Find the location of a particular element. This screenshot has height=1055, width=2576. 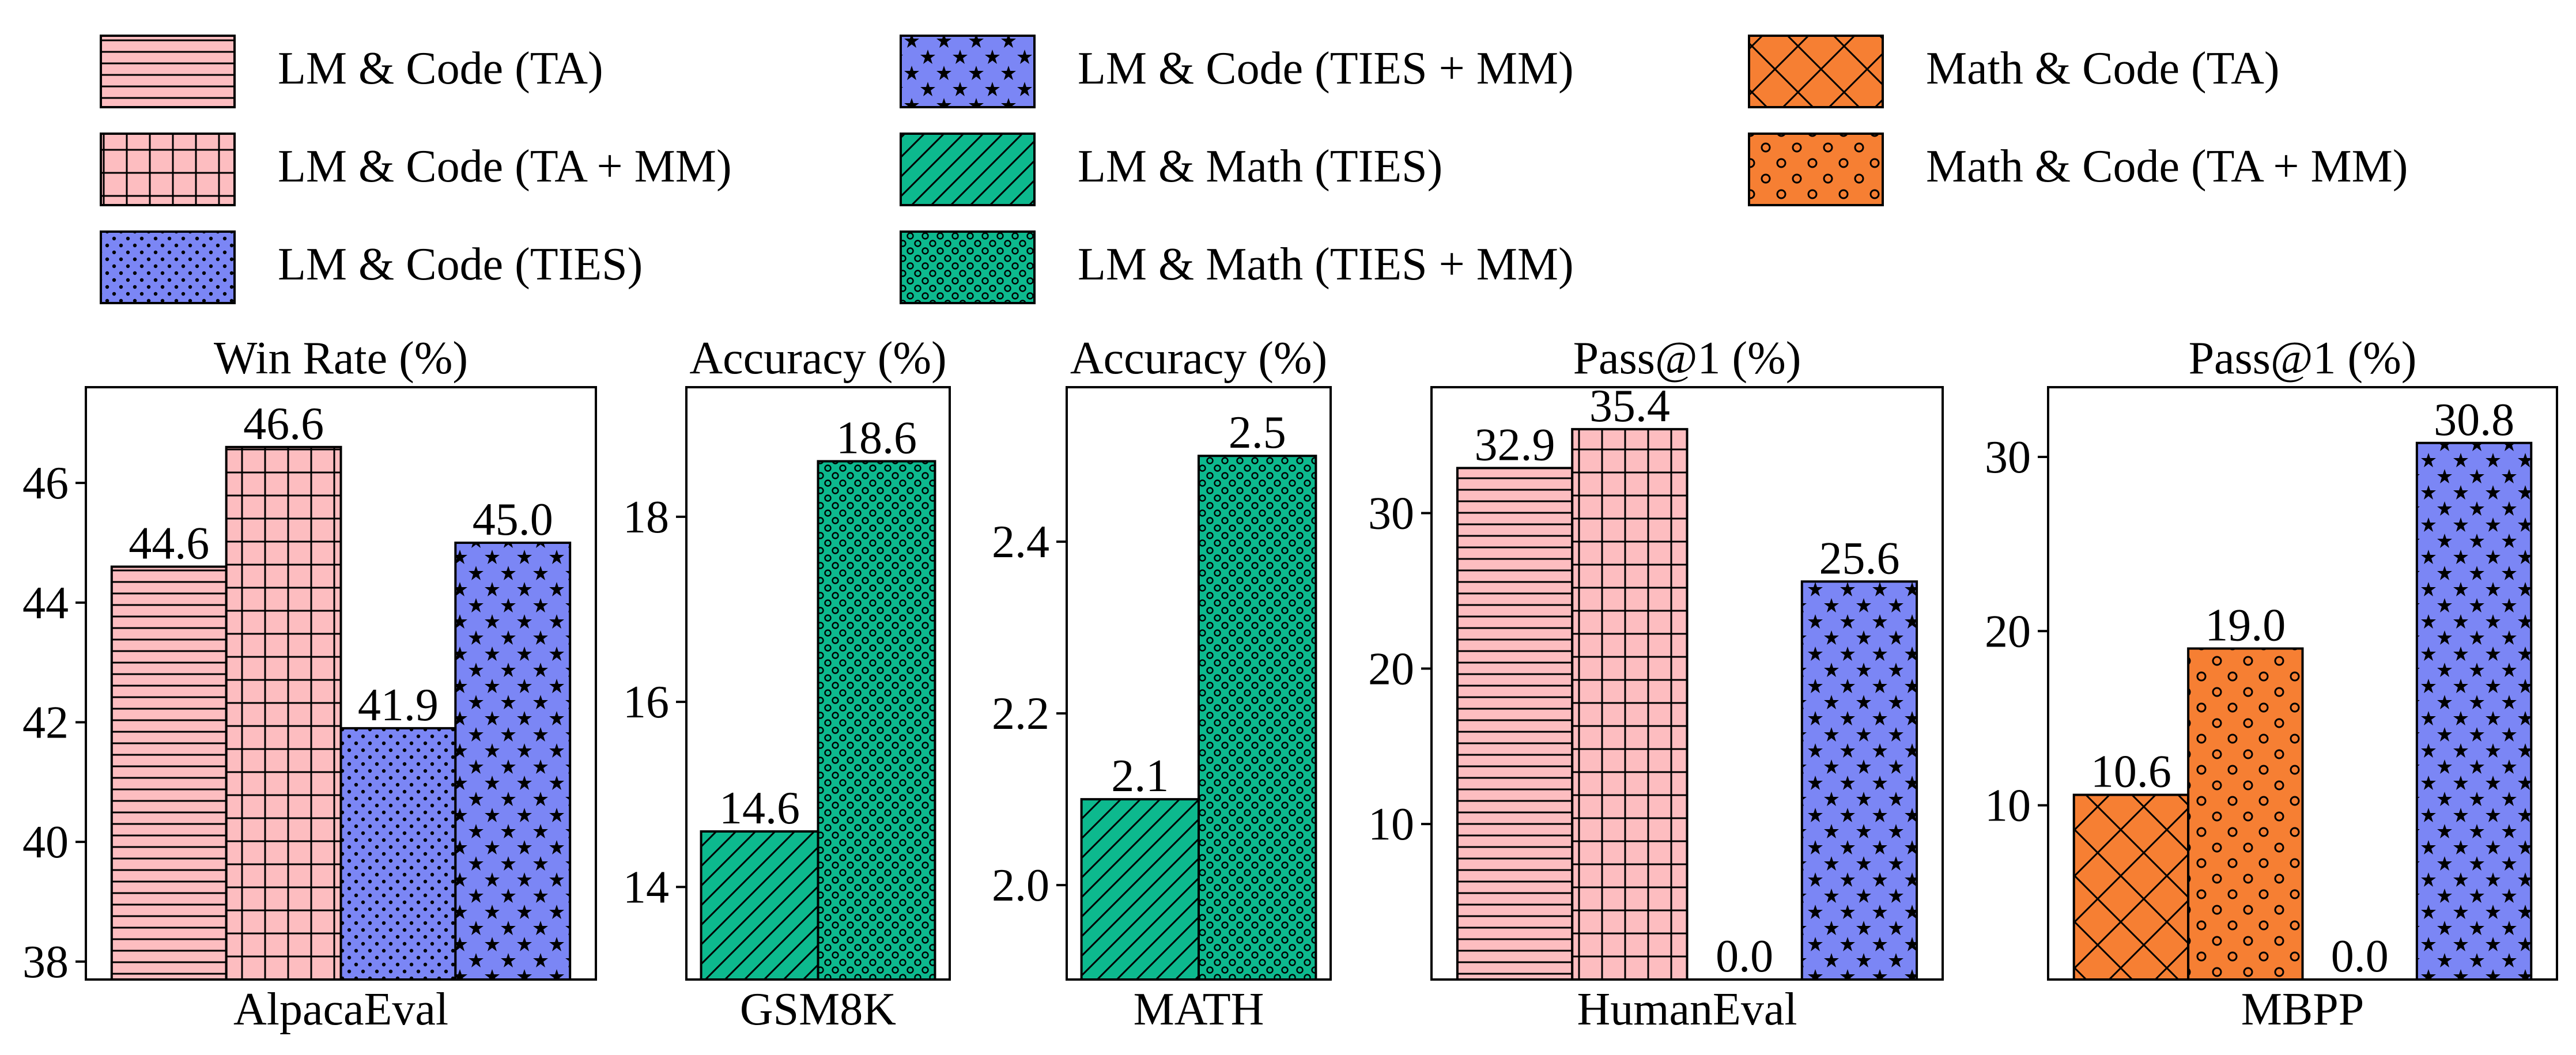

chart-gsm8k: 14.6 18.6 14 16 18 Accuracy (%) GSM8K is located at coordinates (787, 684).